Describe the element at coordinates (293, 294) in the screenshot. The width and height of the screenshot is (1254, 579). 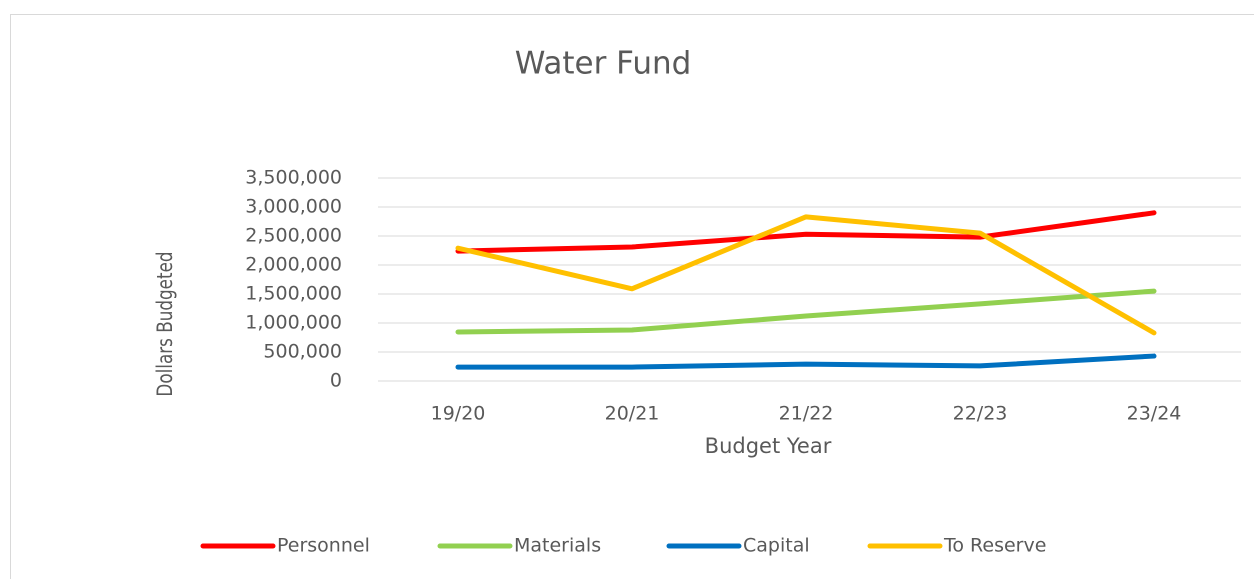
I see `y-tick-label: 1,500,000` at that location.